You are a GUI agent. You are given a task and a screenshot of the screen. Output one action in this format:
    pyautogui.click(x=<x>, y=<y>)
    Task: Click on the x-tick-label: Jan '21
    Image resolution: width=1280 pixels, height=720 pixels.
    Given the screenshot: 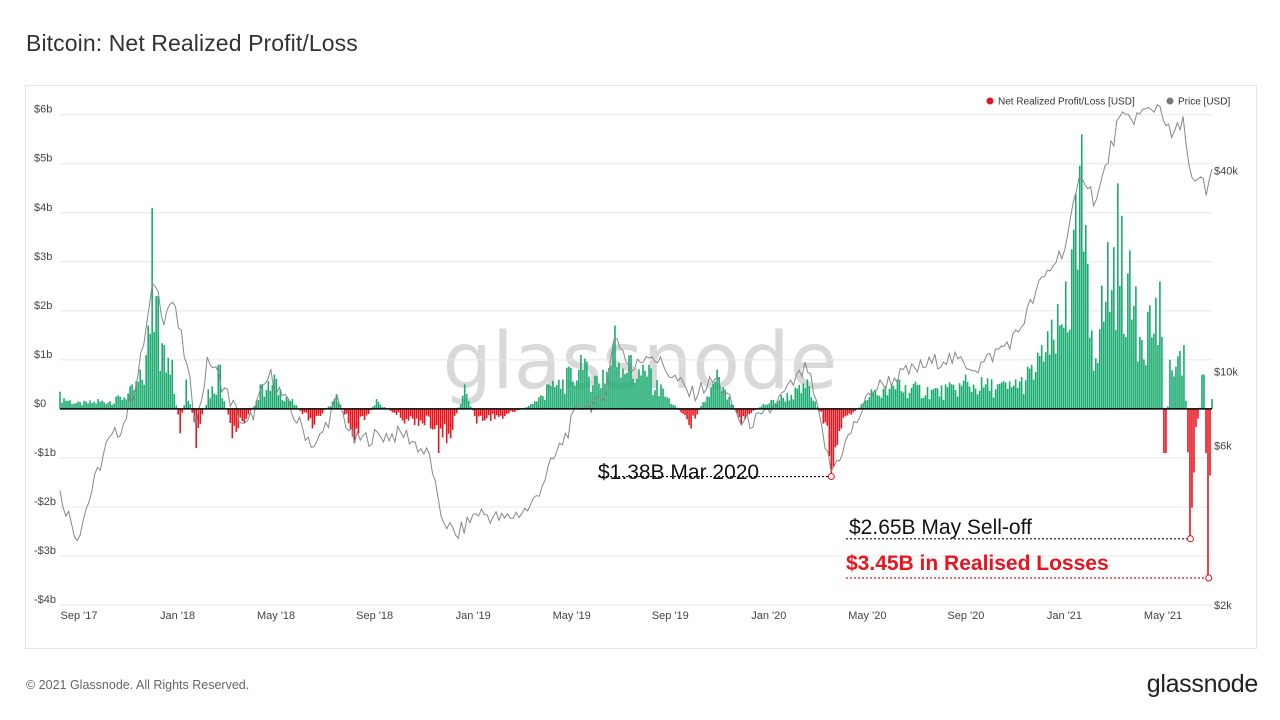 What is the action you would take?
    pyautogui.click(x=1064, y=616)
    